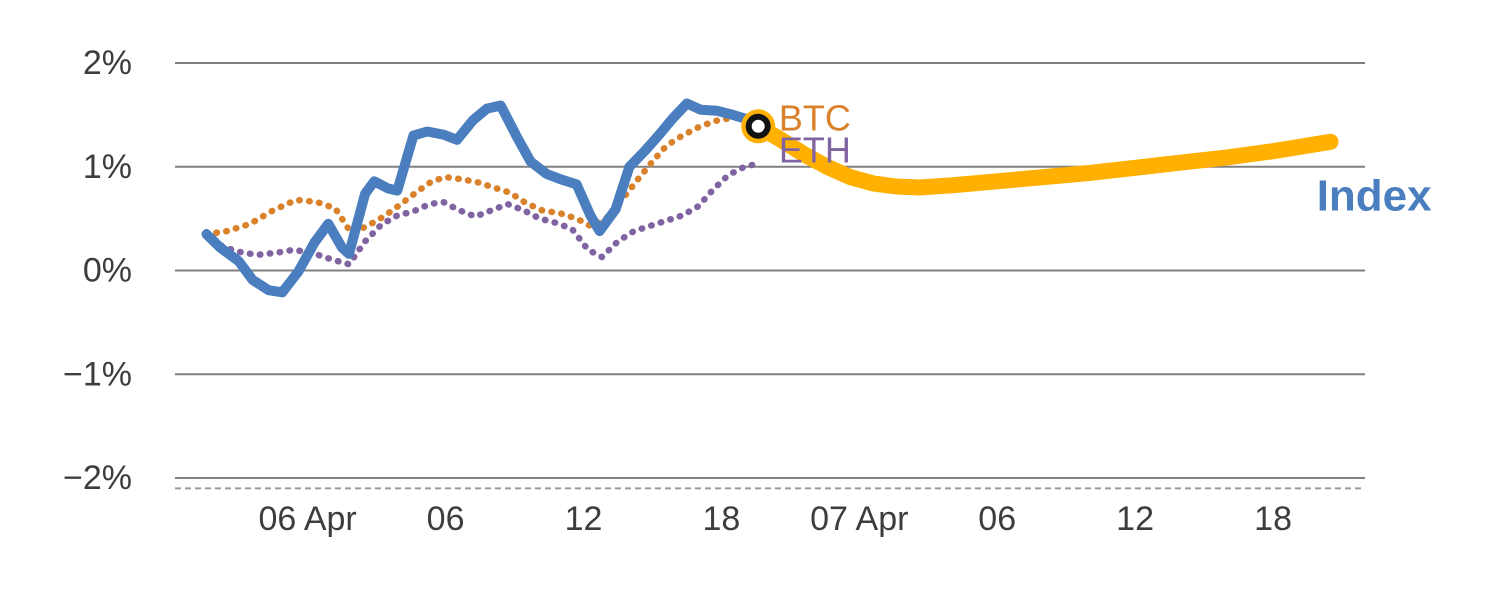 The height and width of the screenshot is (600, 1500). Describe the element at coordinates (482, 214) in the screenshot. I see `series-eth` at that location.